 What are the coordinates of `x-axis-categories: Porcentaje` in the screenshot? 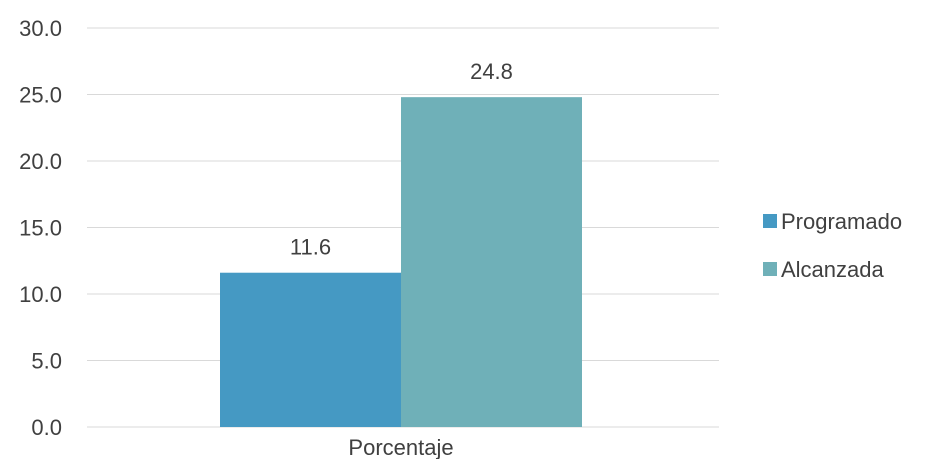 It's located at (400, 447).